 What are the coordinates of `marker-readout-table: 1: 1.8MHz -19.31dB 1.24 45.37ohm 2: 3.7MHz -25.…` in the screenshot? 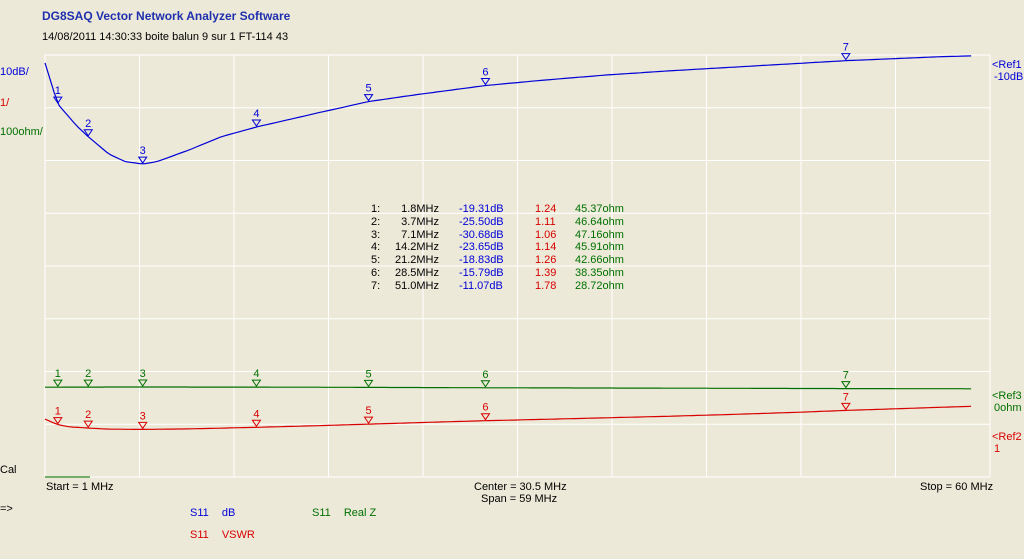 It's located at (513, 248).